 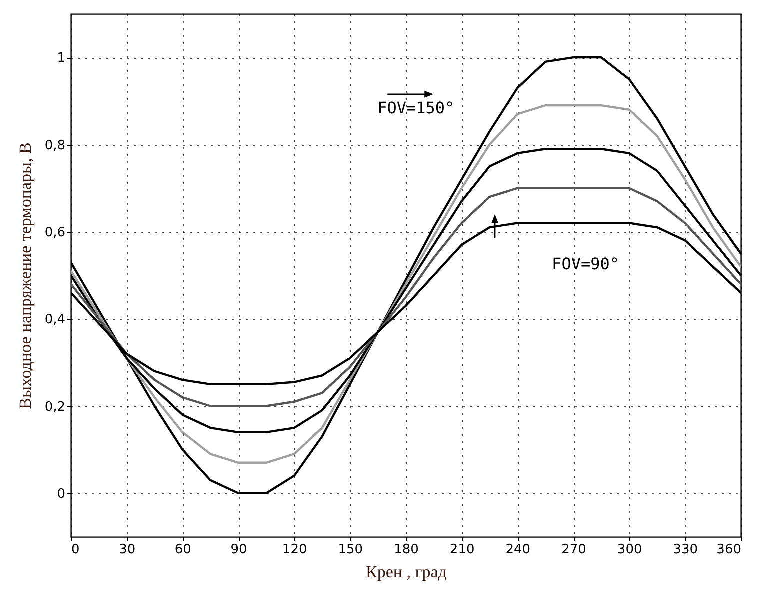 I want to click on x-axis-title: Крен , град, so click(x=407, y=572).